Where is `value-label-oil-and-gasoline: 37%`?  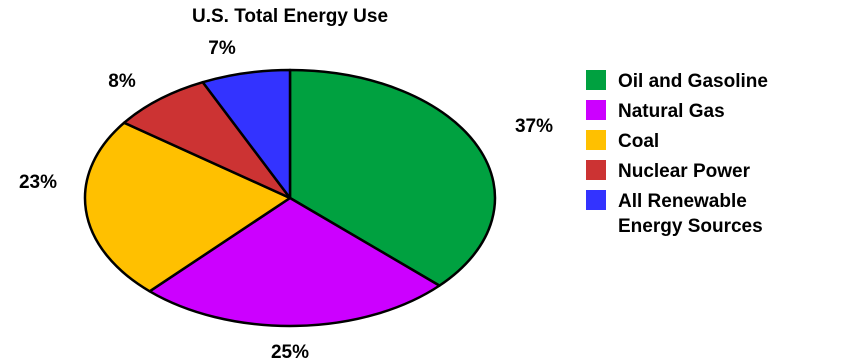
value-label-oil-and-gasoline: 37% is located at coordinates (534, 126).